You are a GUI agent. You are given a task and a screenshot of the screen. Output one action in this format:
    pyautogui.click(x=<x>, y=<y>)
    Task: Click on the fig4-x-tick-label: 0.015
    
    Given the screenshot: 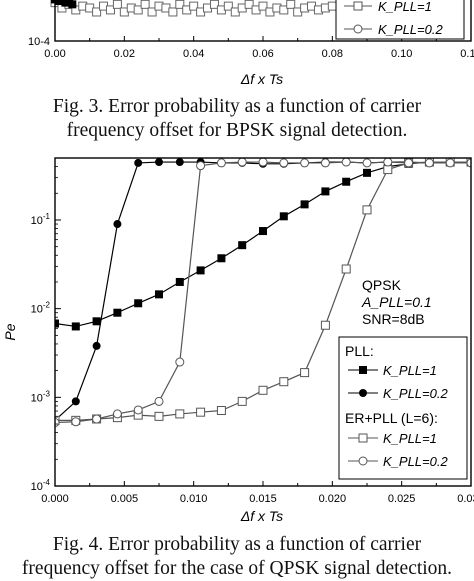 What is the action you would take?
    pyautogui.click(x=263, y=499)
    